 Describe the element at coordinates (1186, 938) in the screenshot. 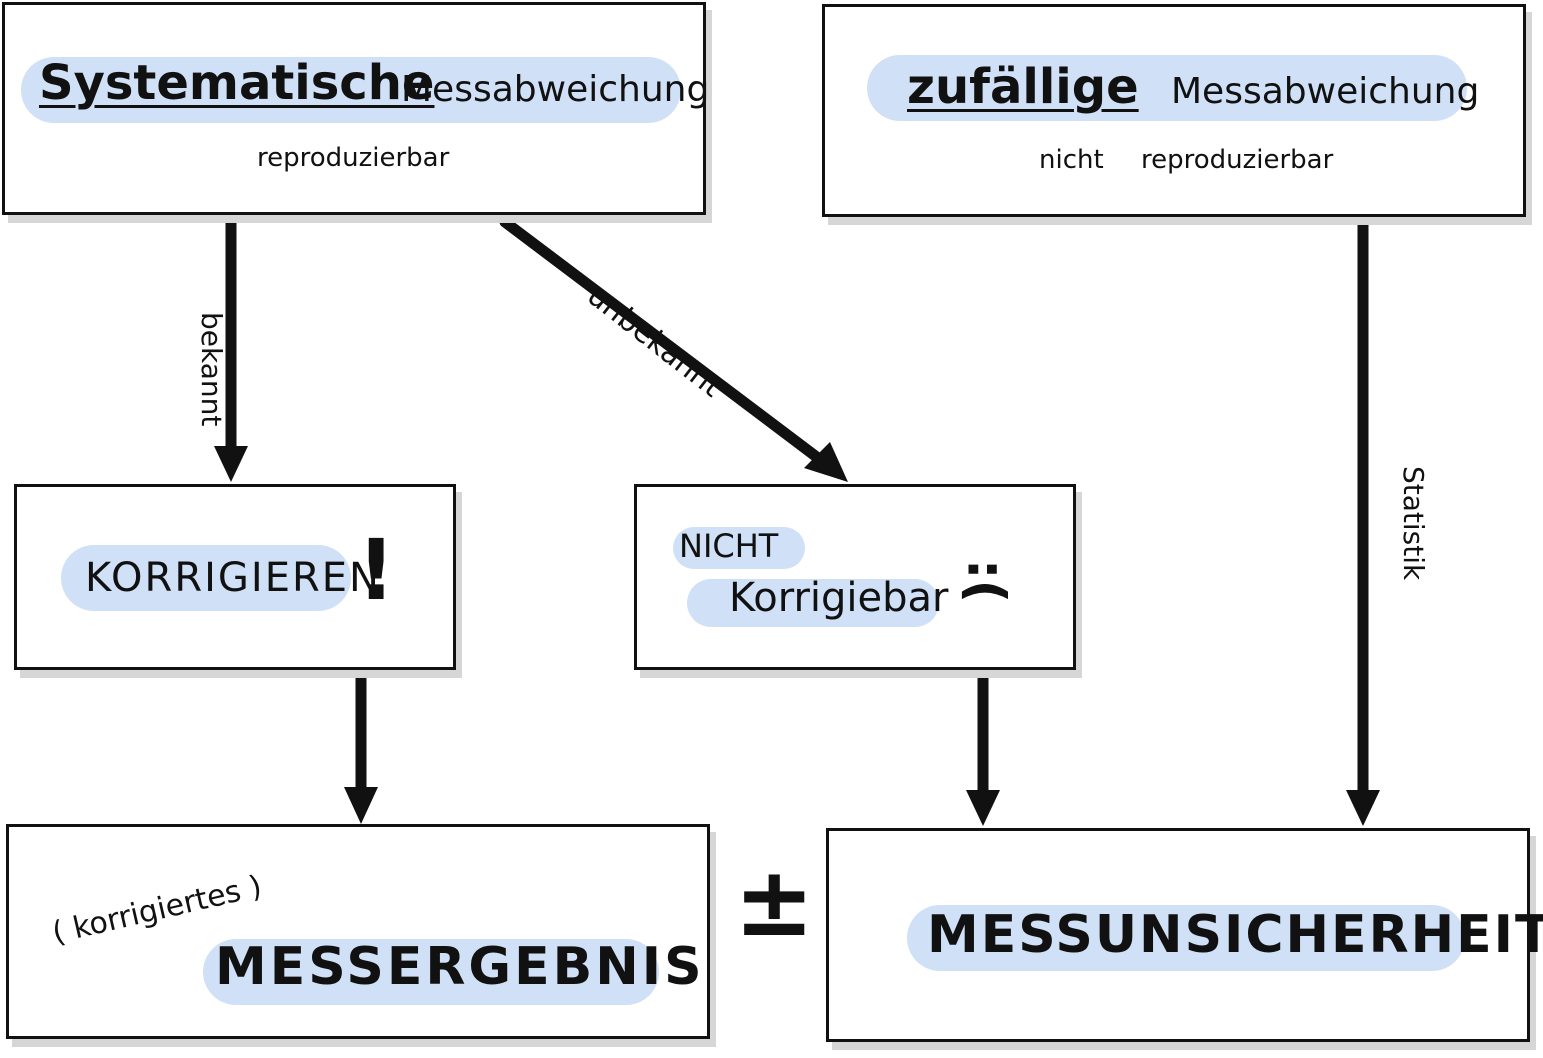

I see `uncertainty-highlight` at that location.